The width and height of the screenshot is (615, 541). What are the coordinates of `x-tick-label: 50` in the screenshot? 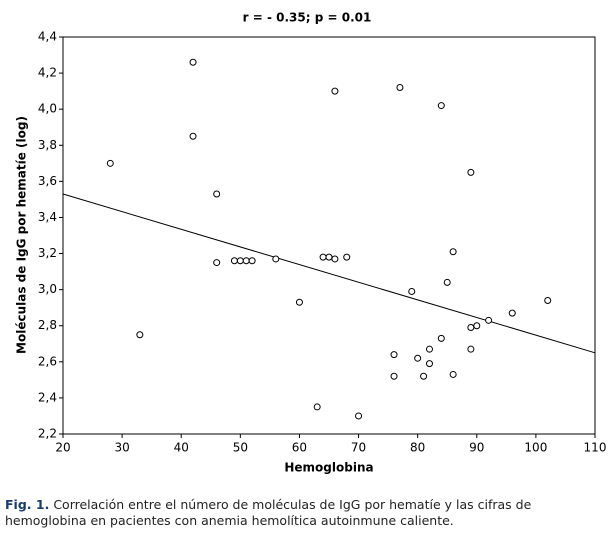 It's located at (240, 448).